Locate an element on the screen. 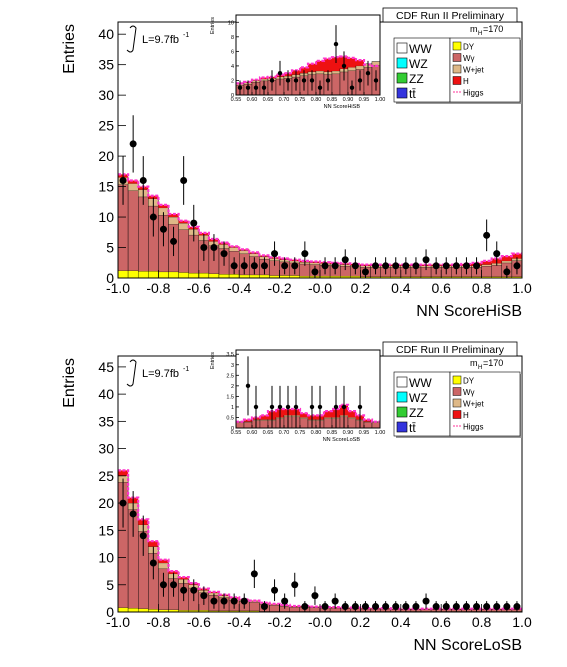  inset-frame is located at coordinates (308, 389).